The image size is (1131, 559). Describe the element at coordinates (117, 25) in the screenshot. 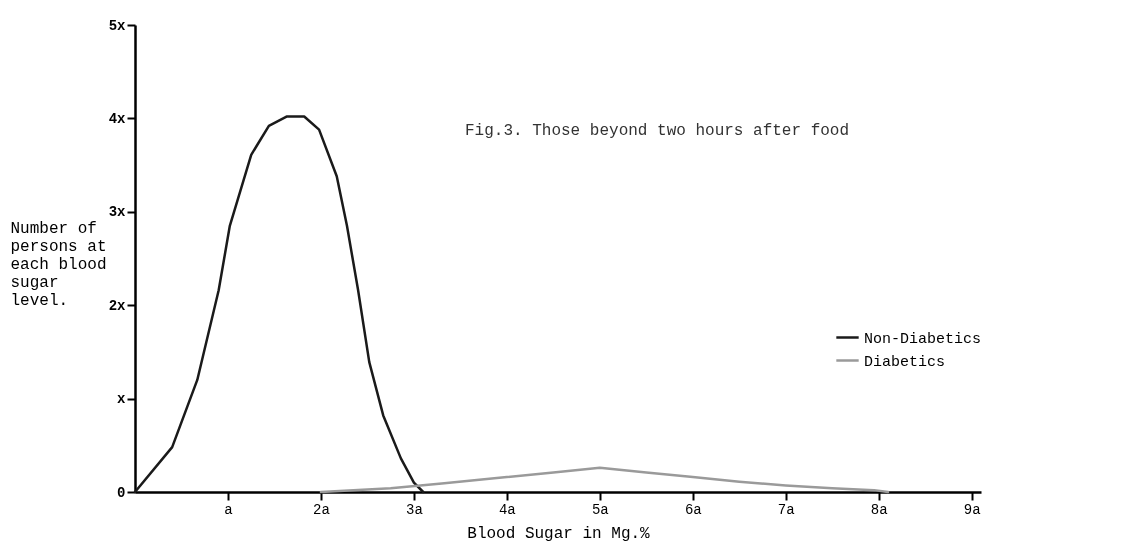

I see `y-tick-label: 5x` at that location.